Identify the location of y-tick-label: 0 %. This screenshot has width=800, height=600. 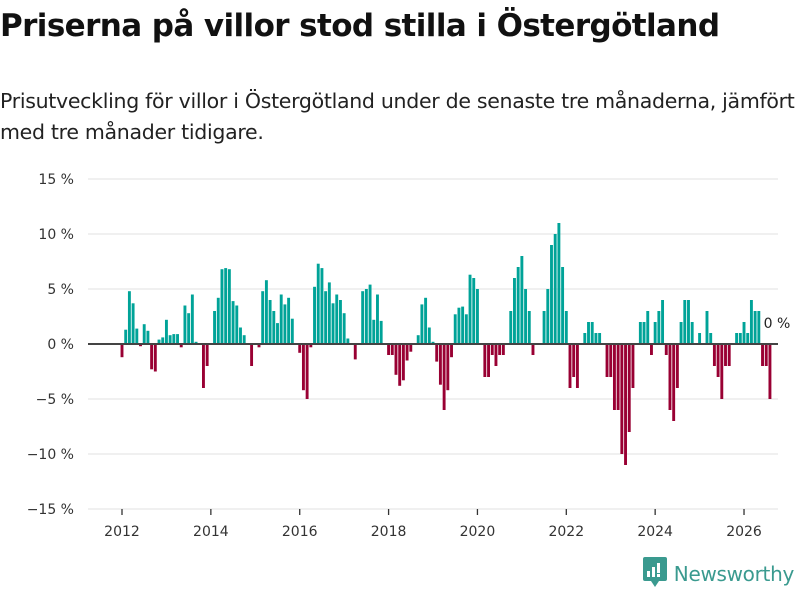
(60, 345).